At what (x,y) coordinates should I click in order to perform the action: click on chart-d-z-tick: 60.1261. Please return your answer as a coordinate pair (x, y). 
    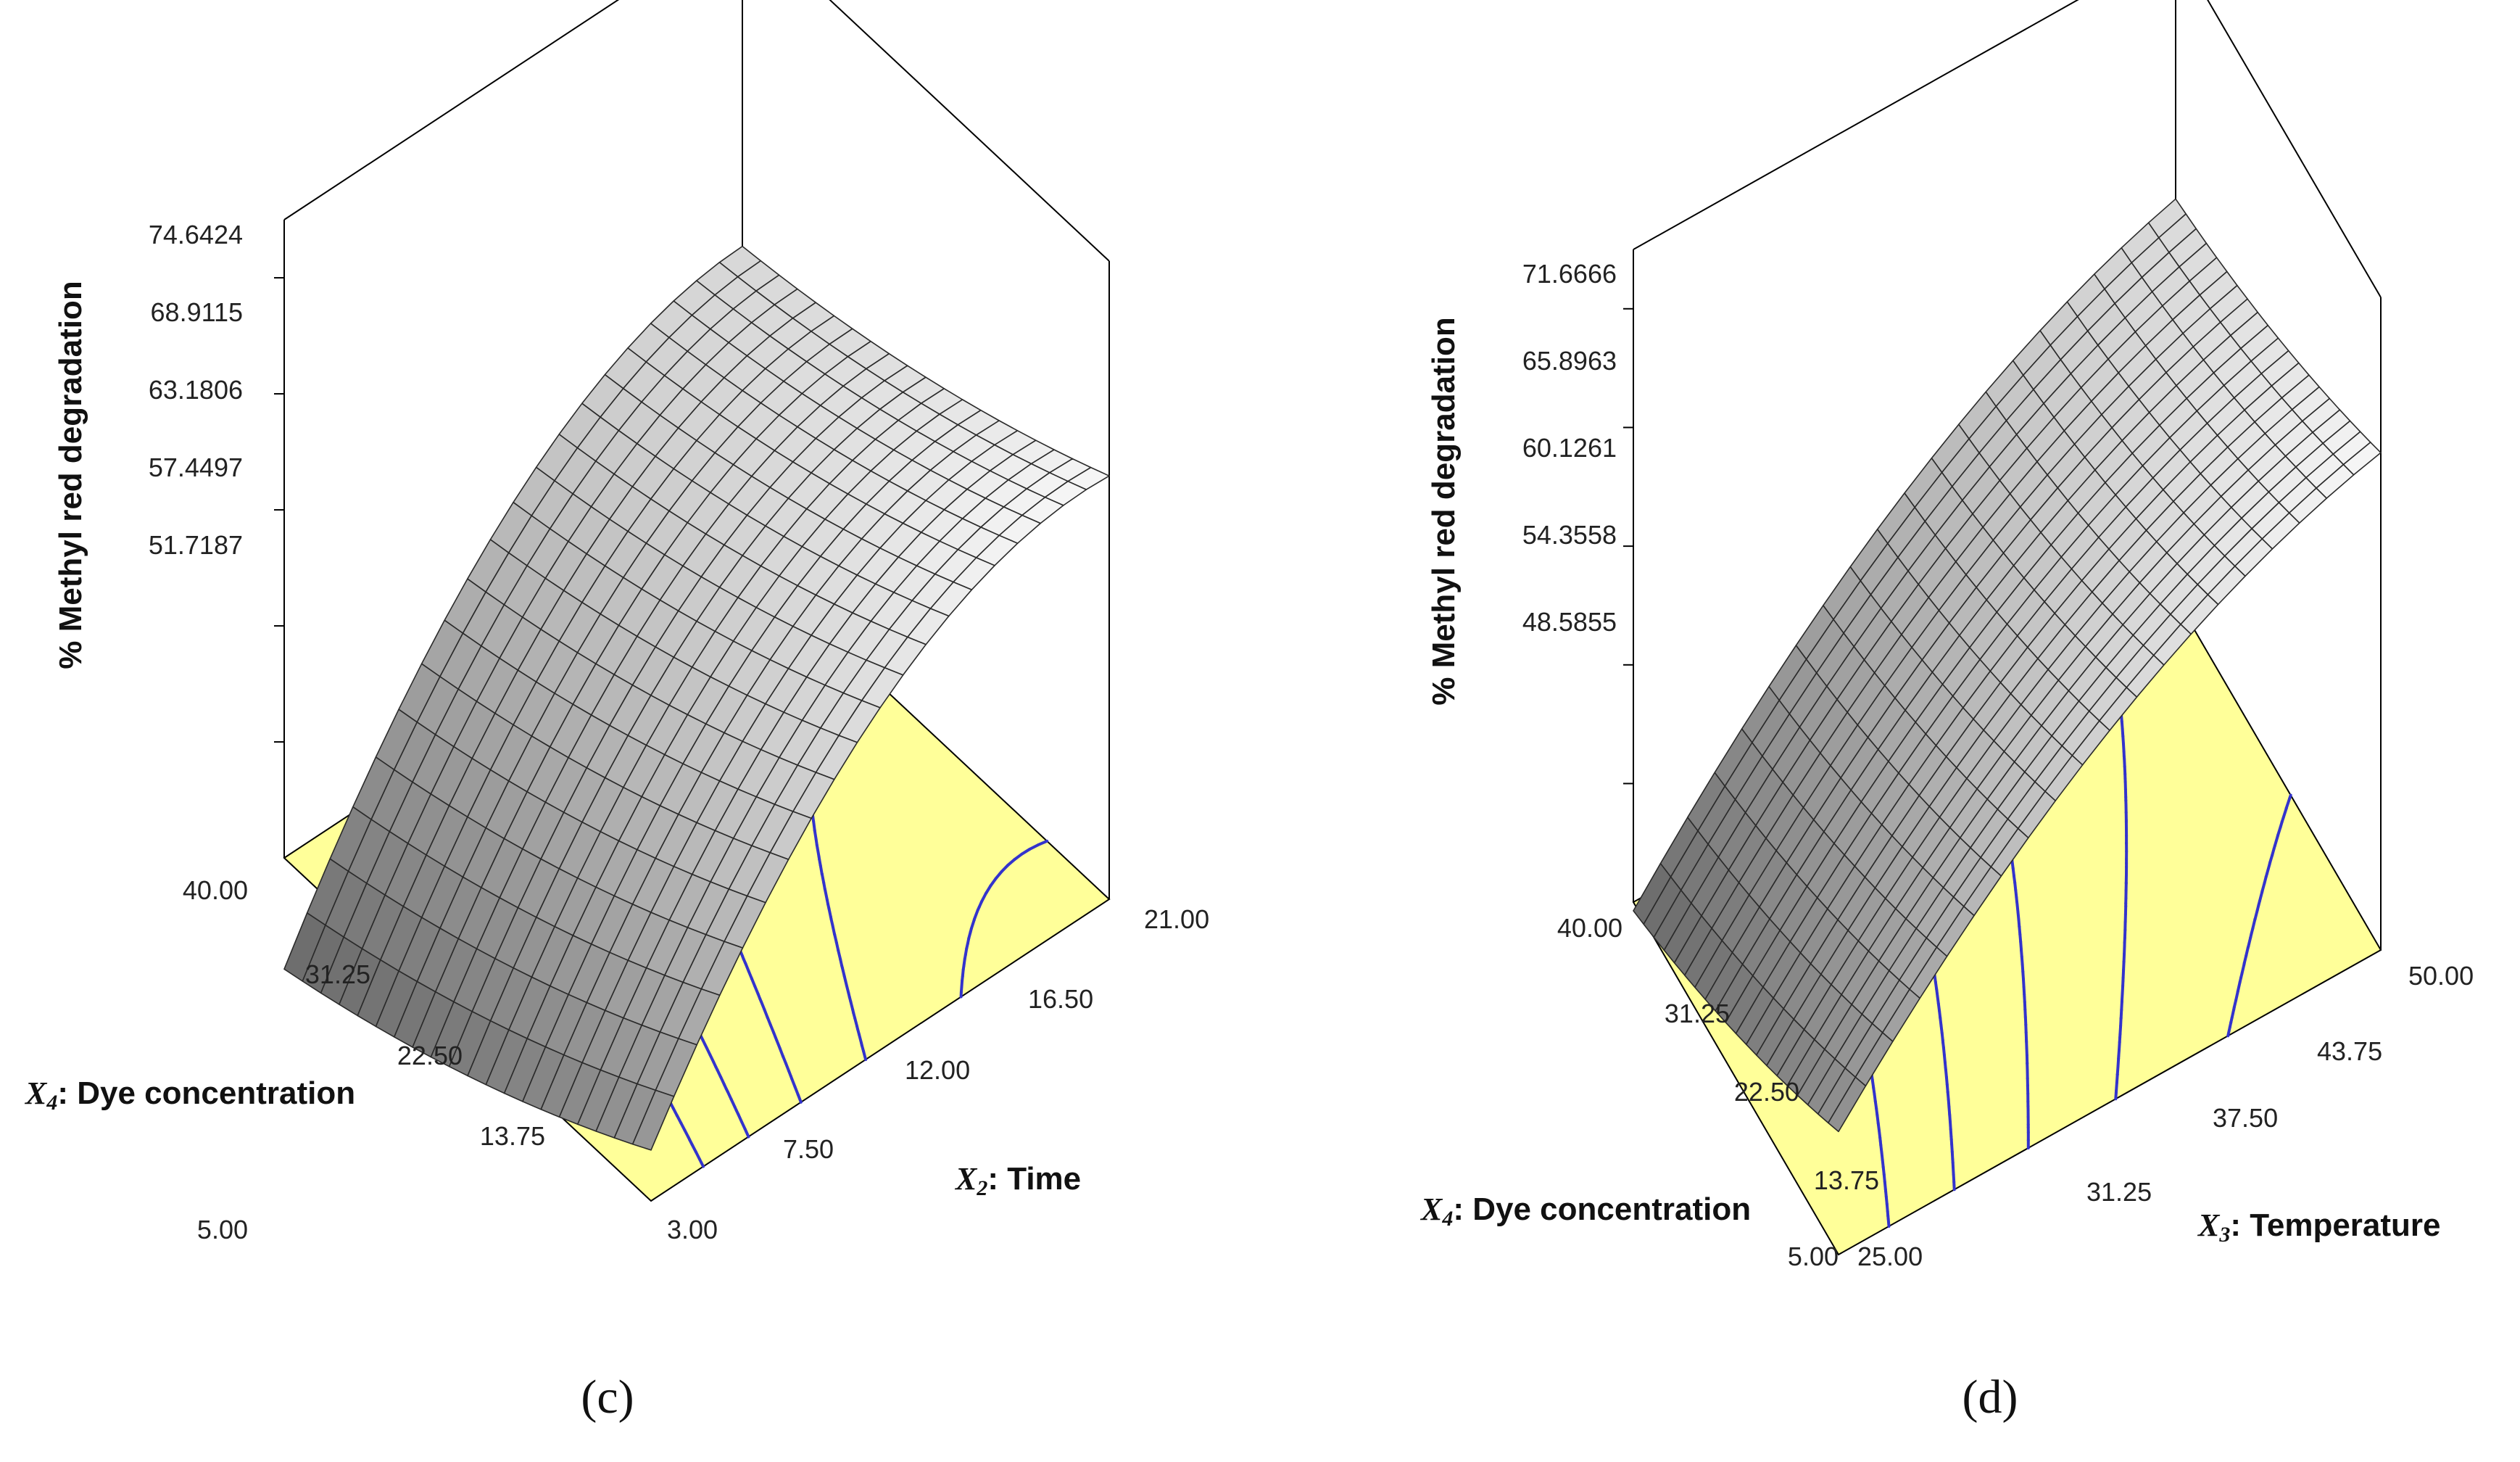
    Looking at the image, I should click on (1569, 448).